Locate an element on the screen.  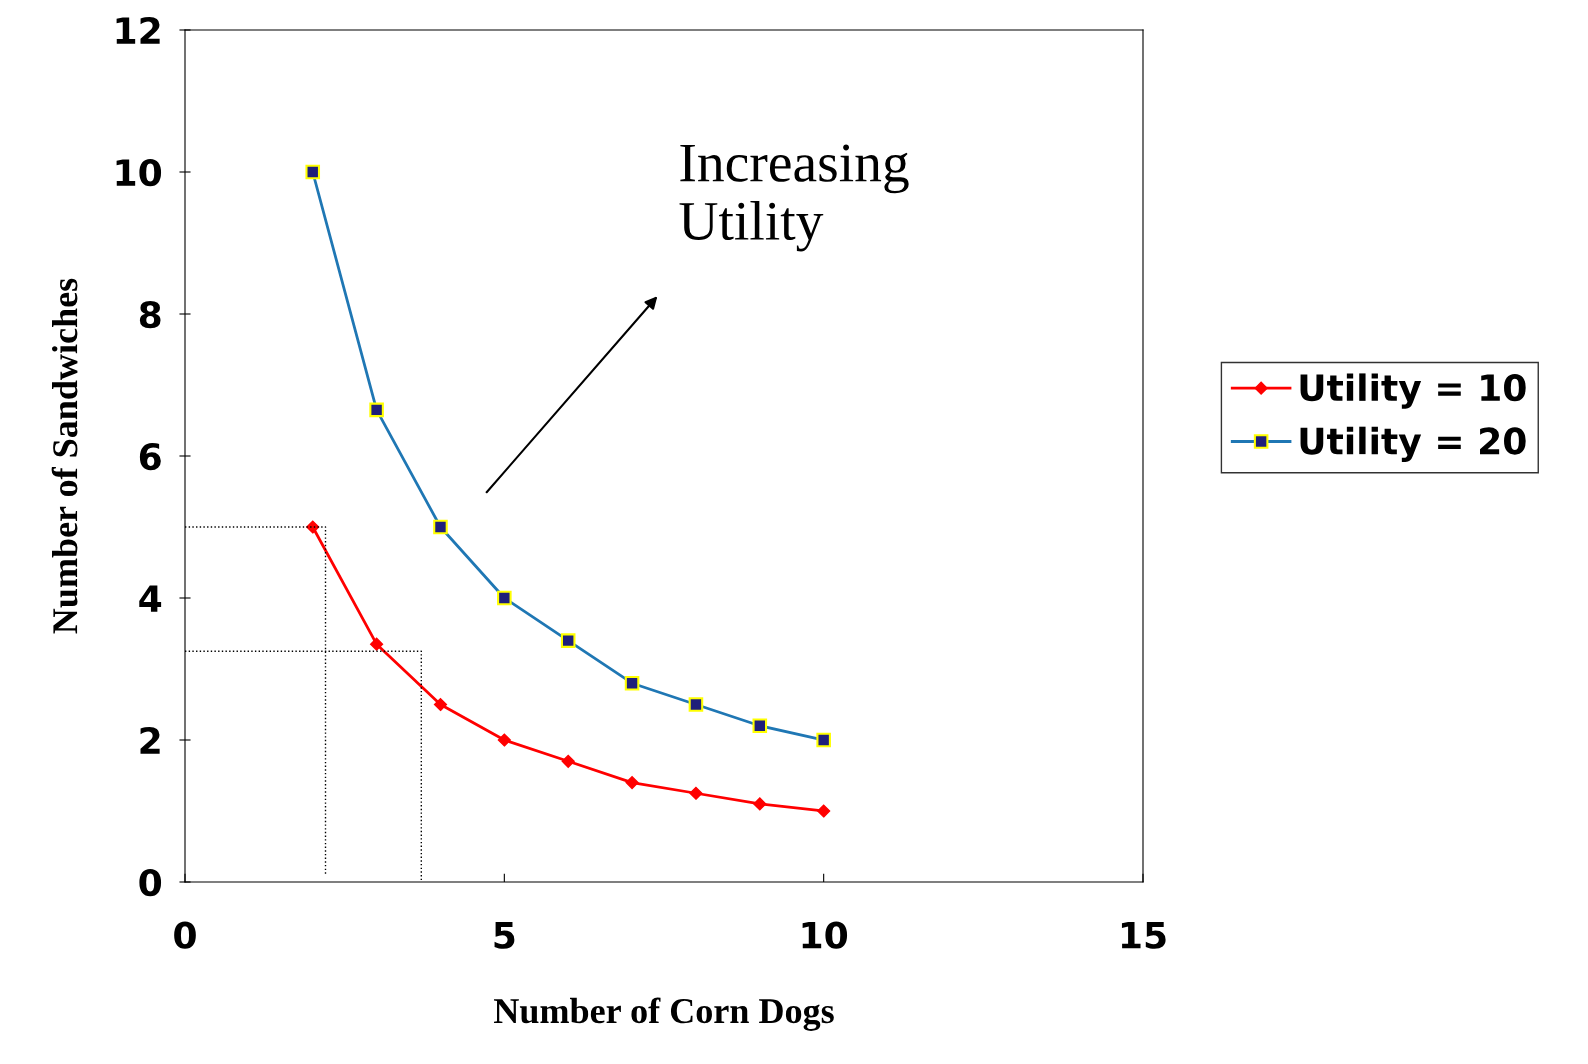
x-tick-label: 10 is located at coordinates (825, 935).